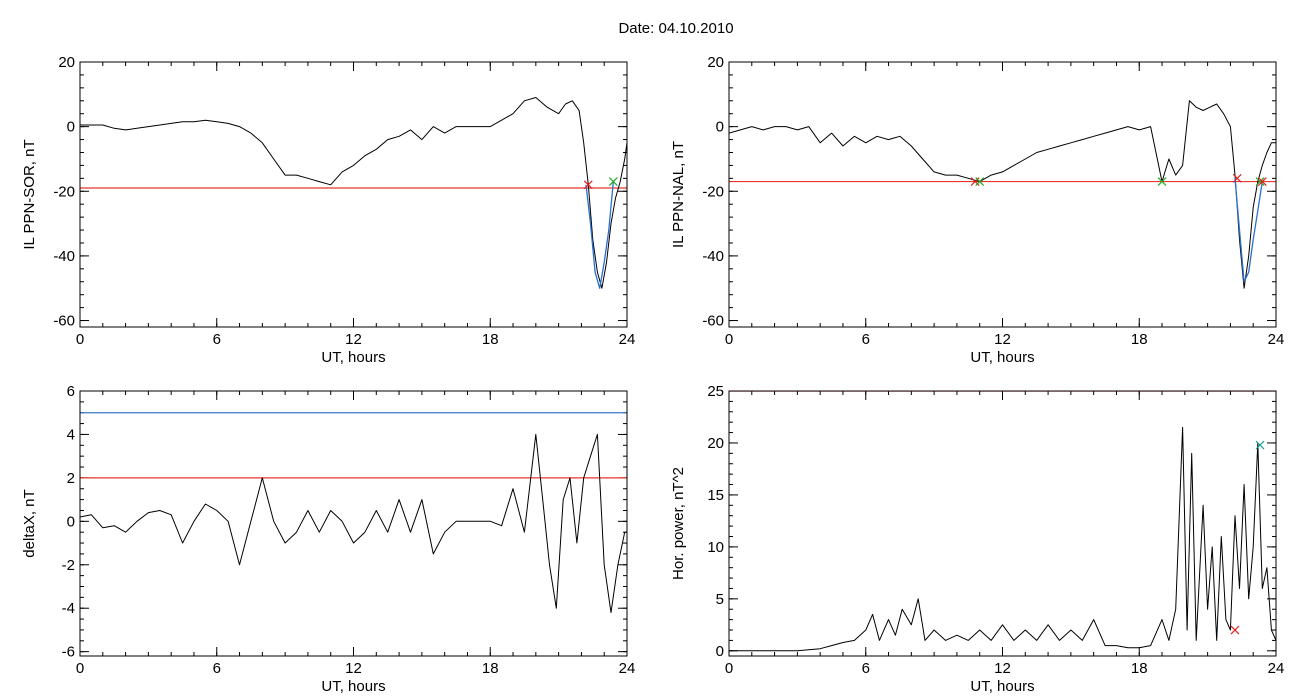 The height and width of the screenshot is (700, 1300). Describe the element at coordinates (720, 599) in the screenshot. I see `y-tick-label: 5` at that location.